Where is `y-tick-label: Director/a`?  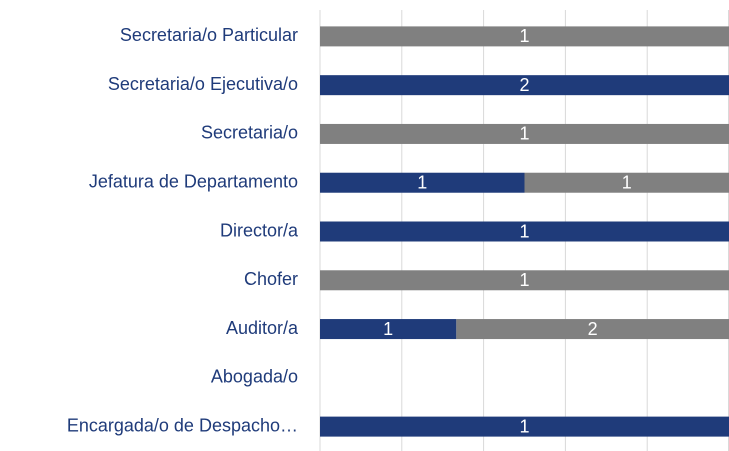
y-tick-label: Director/a is located at coordinates (259, 230).